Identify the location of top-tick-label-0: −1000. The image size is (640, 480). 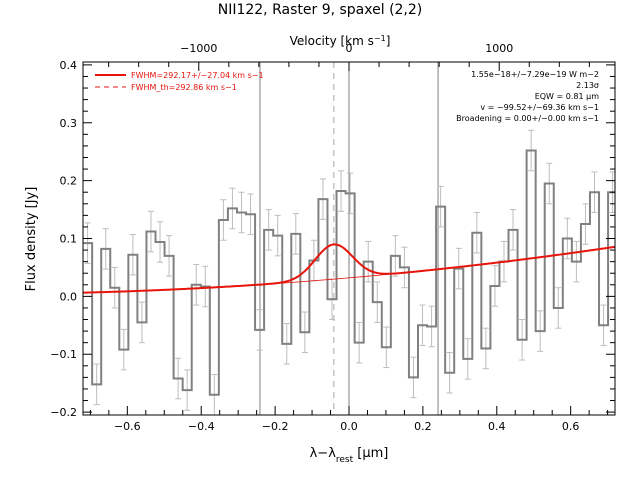
(198, 48).